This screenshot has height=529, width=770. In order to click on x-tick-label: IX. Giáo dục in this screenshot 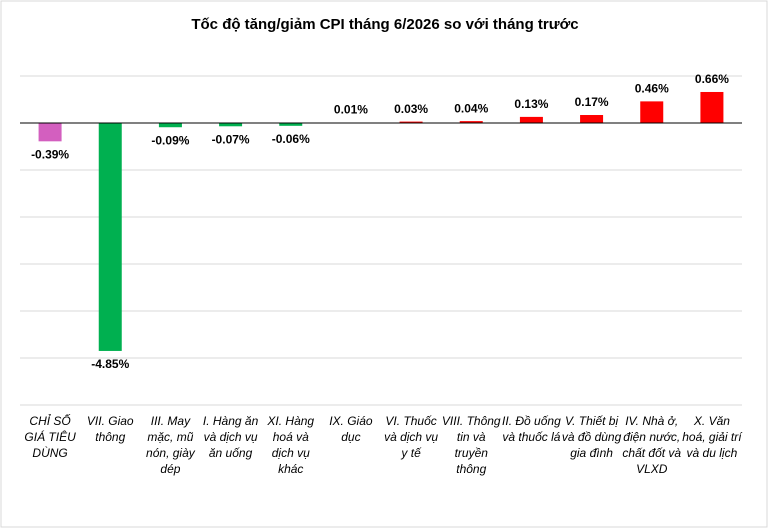, I will do `click(351, 429)`.